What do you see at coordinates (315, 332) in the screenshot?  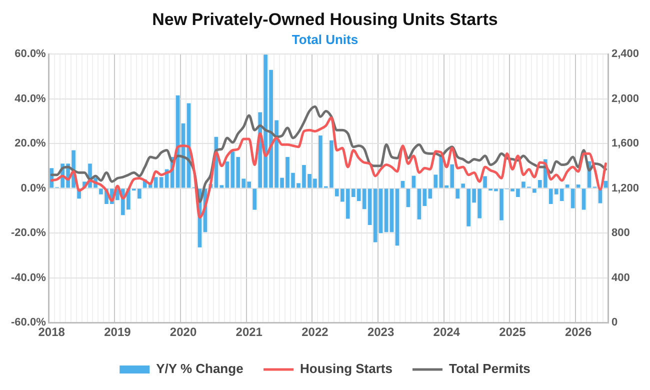 I see `x-tick-label: 2022` at bounding box center [315, 332].